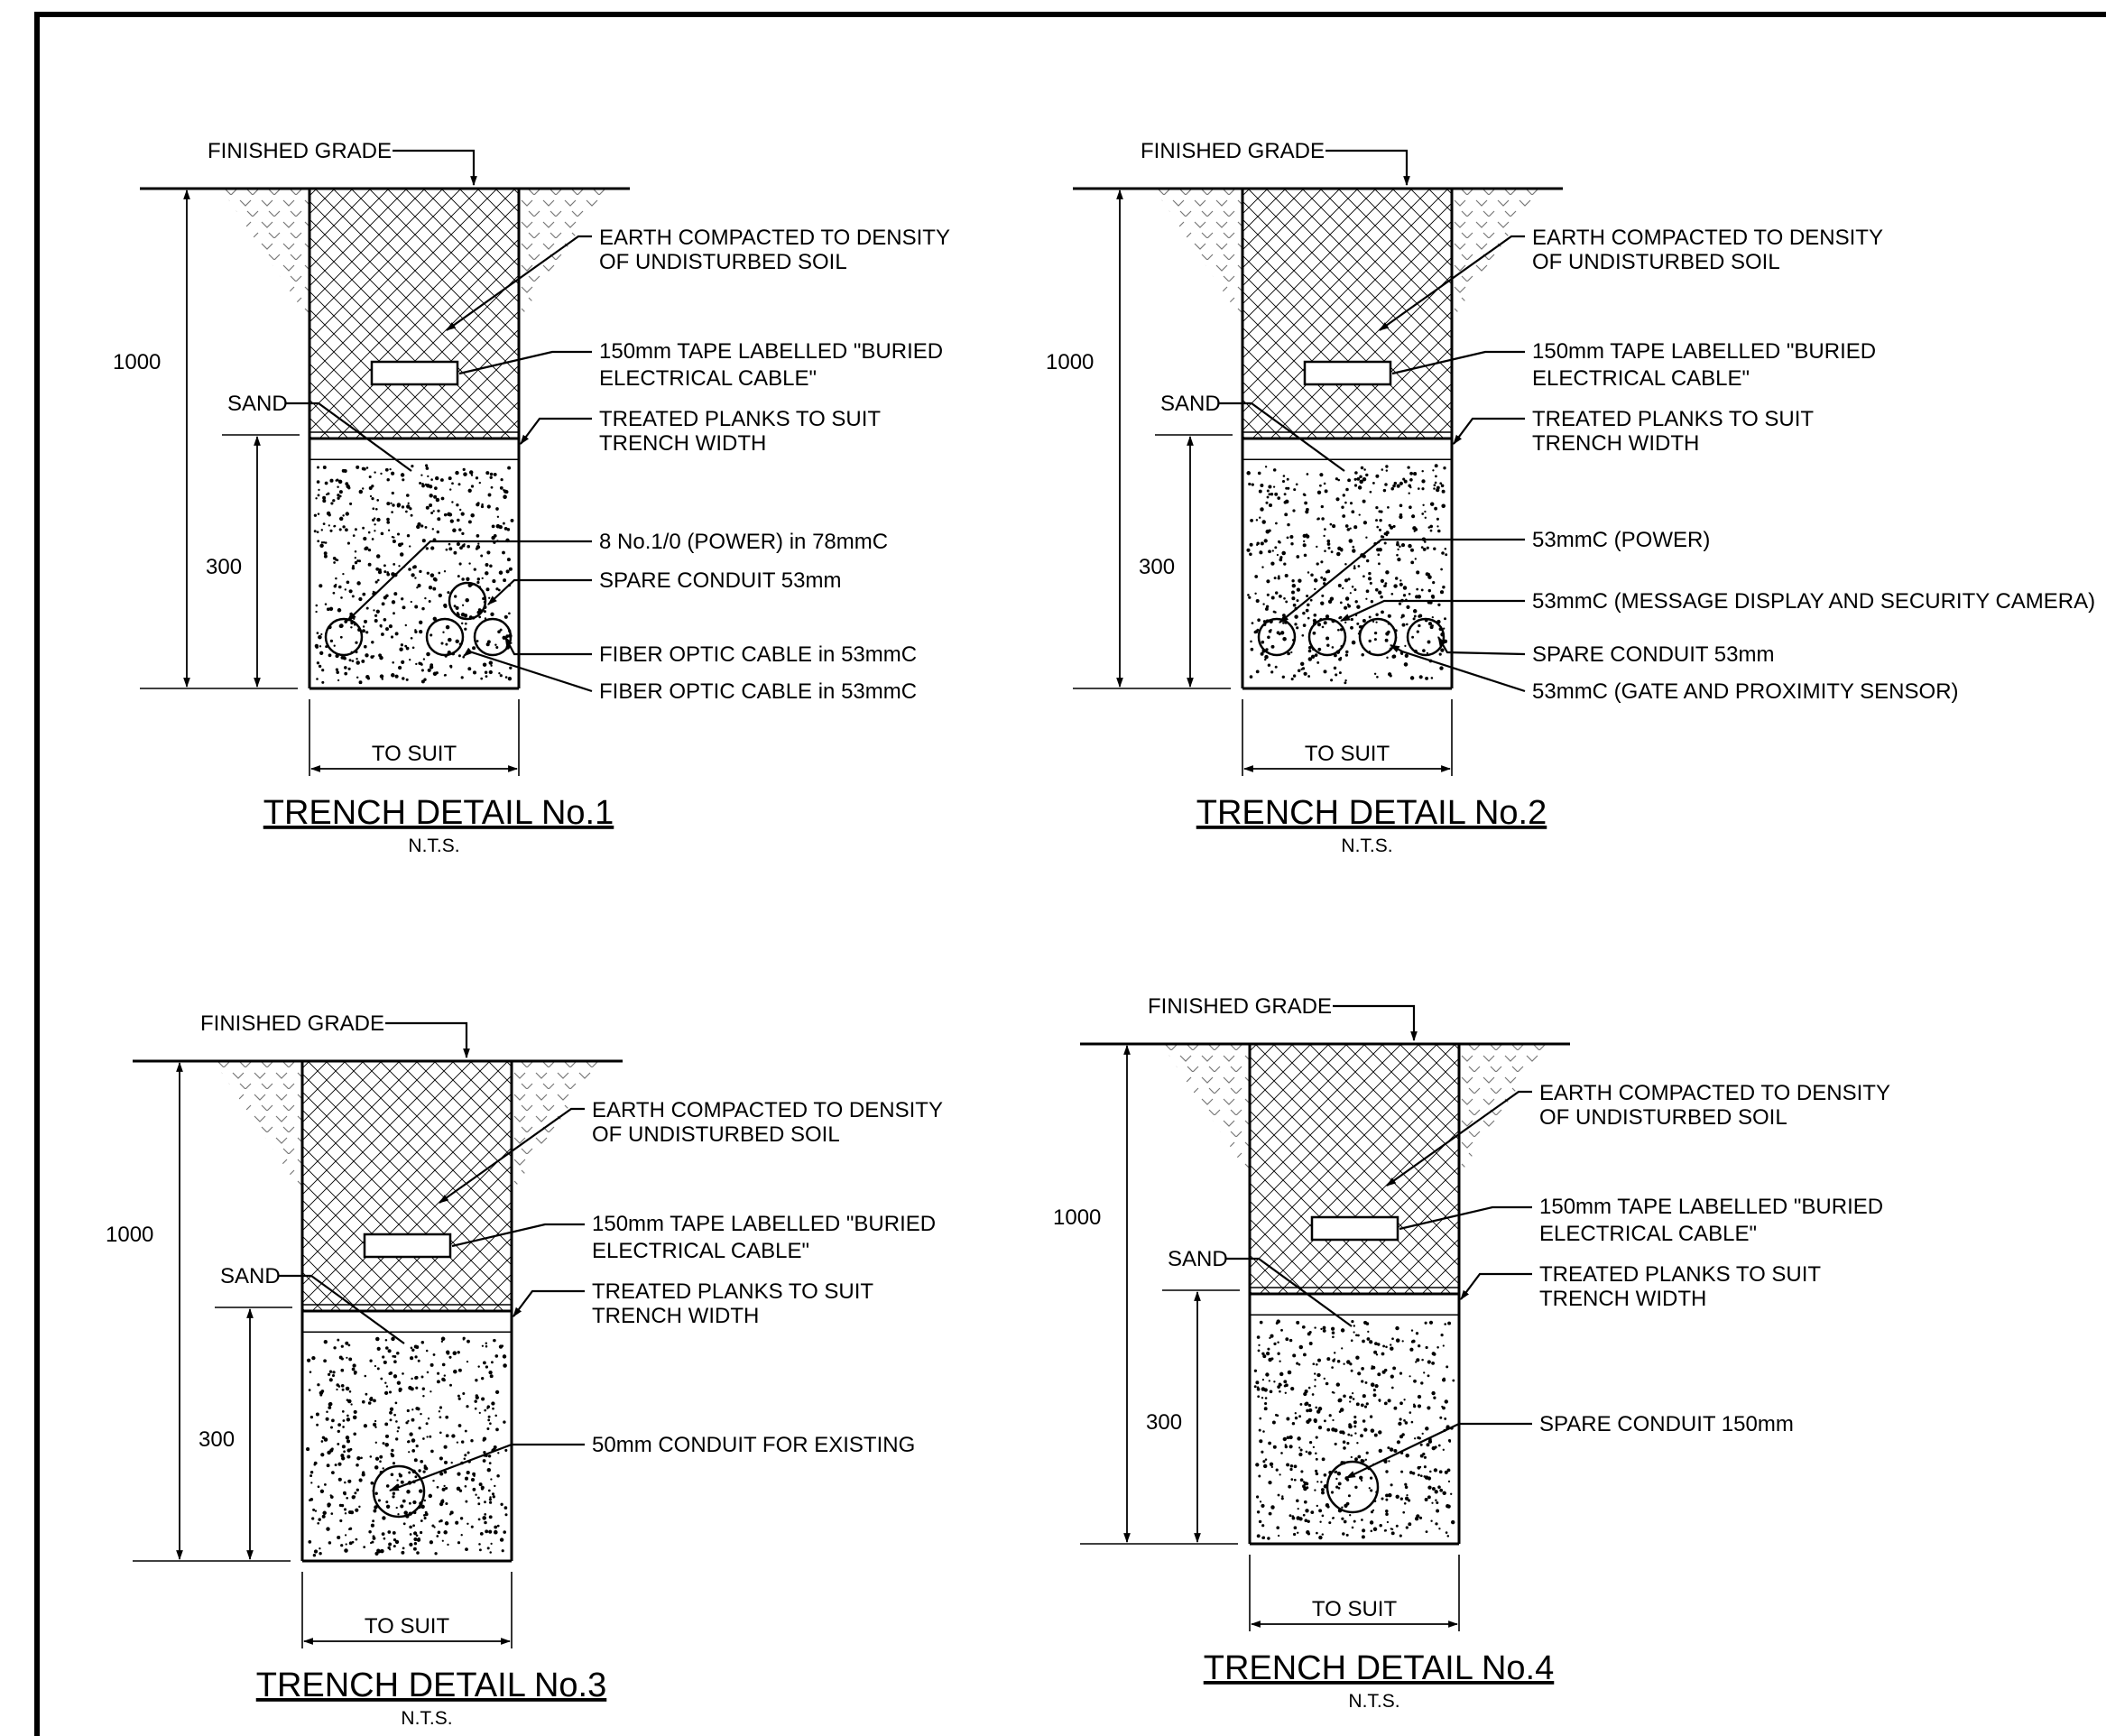  Describe the element at coordinates (1621, 540) in the screenshot. I see `conduit-note-1: 53mmC (POWER)` at that location.